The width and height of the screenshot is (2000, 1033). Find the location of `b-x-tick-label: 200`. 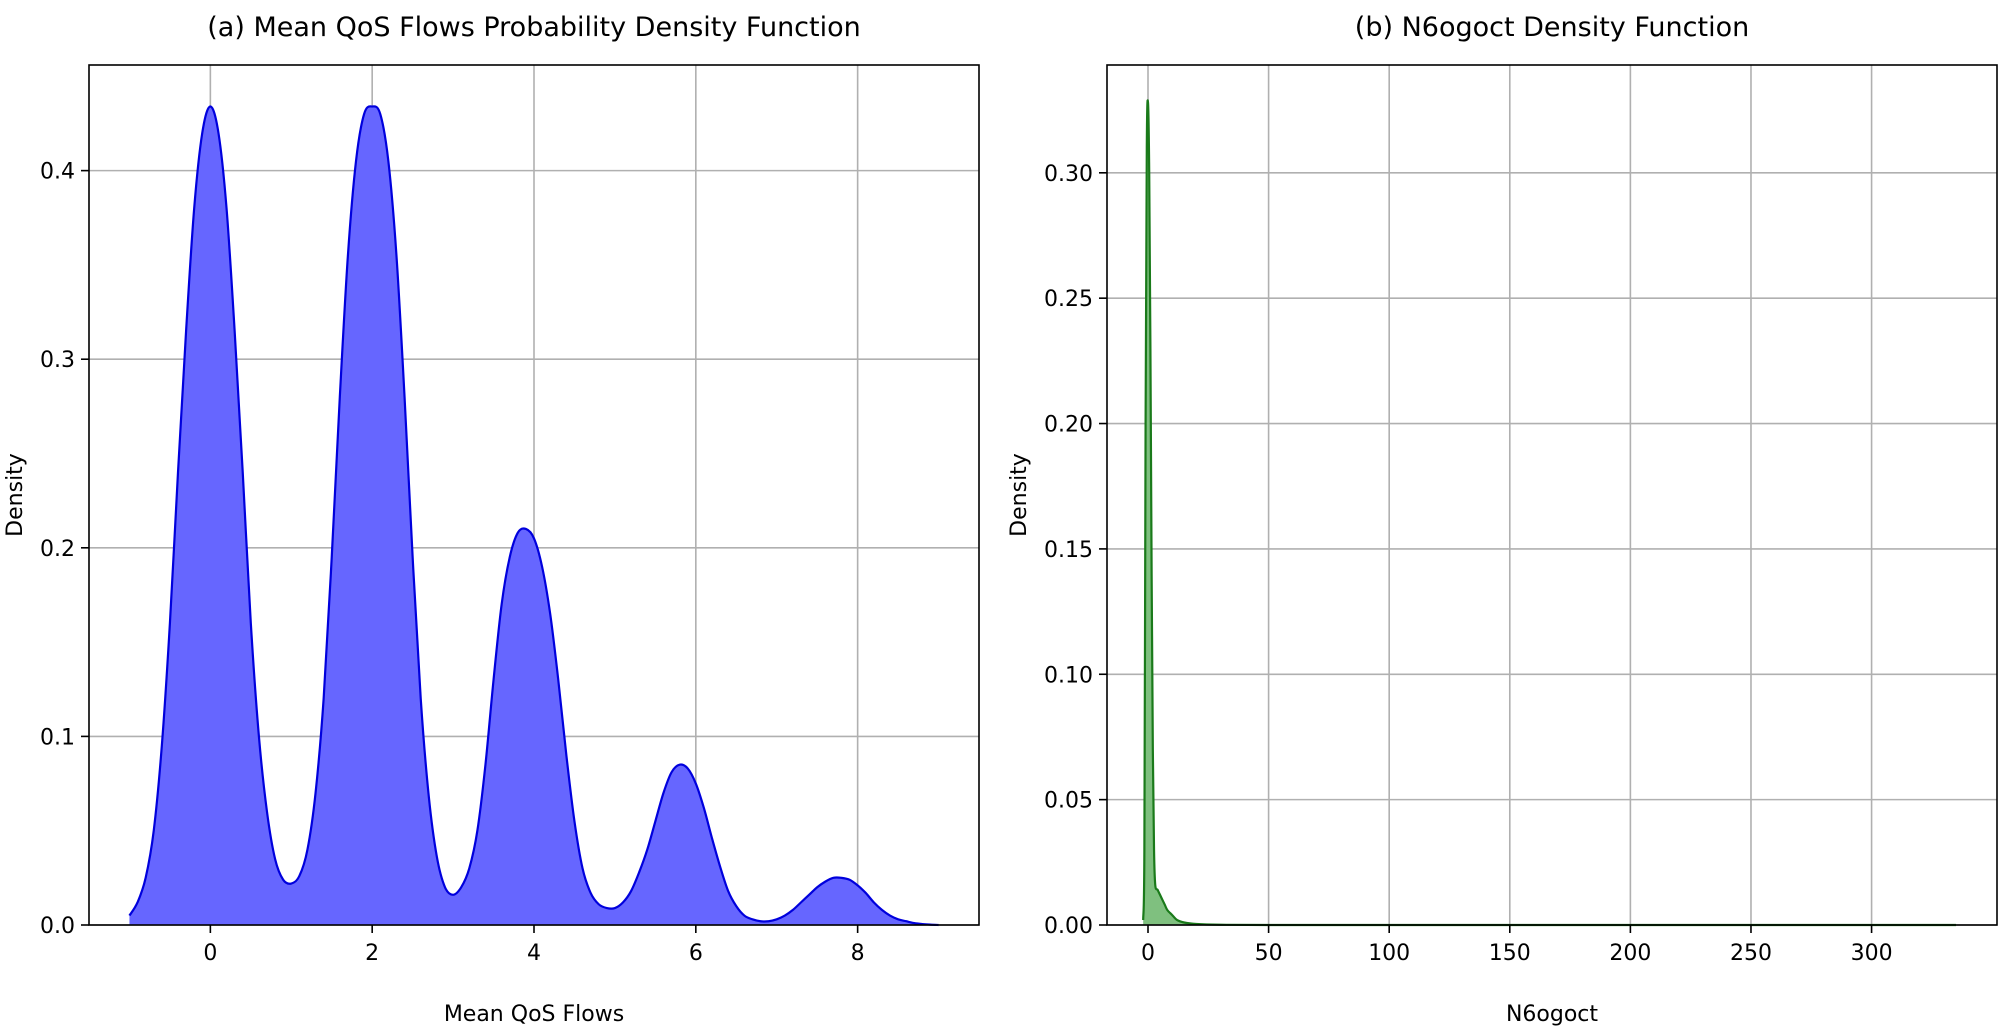

b-x-tick-label: 200 is located at coordinates (1630, 953).